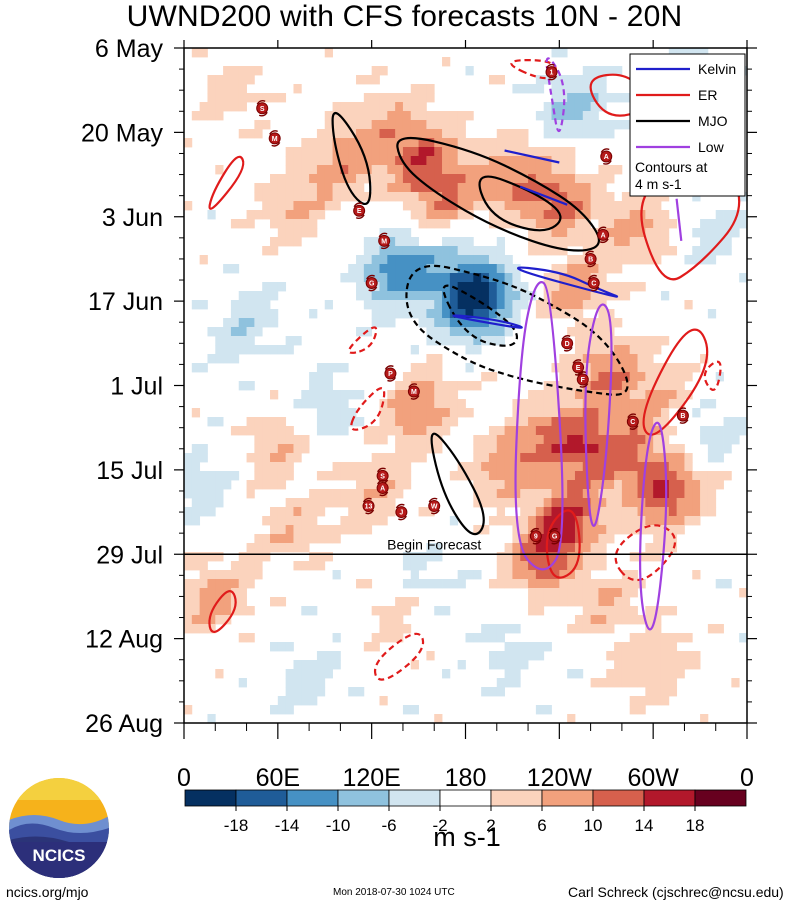 The height and width of the screenshot is (907, 809). What do you see at coordinates (603, 235) in the screenshot?
I see `storm-marker: A` at bounding box center [603, 235].